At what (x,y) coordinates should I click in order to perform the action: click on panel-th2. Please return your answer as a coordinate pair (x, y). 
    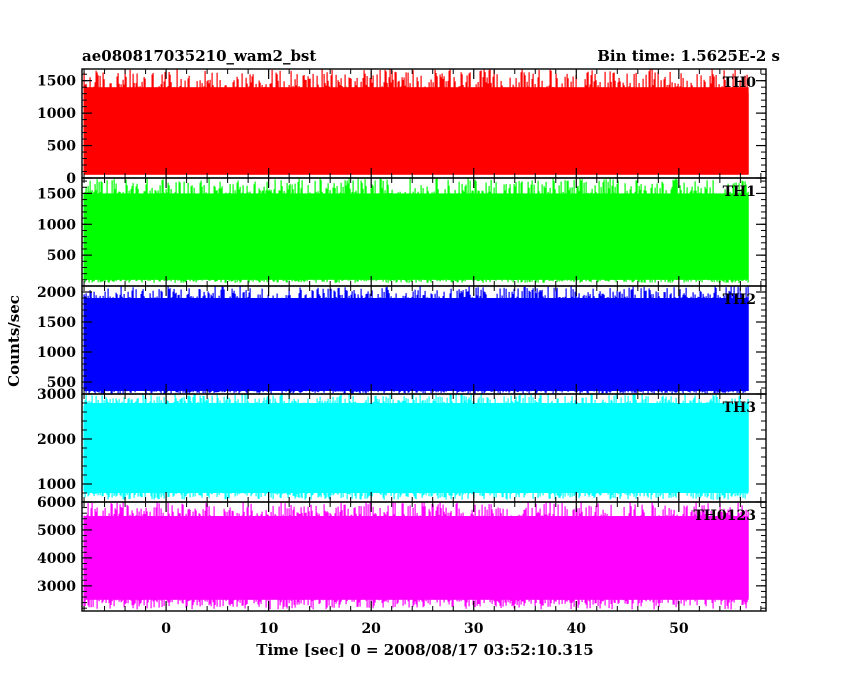
    Looking at the image, I should click on (416, 340).